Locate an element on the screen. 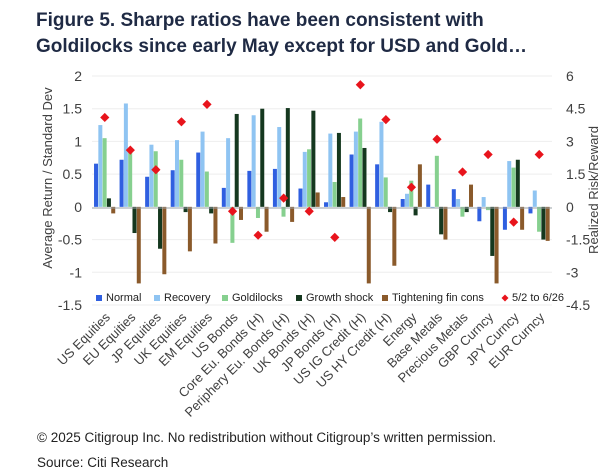  right-tick-label: -4.5 is located at coordinates (578, 305).